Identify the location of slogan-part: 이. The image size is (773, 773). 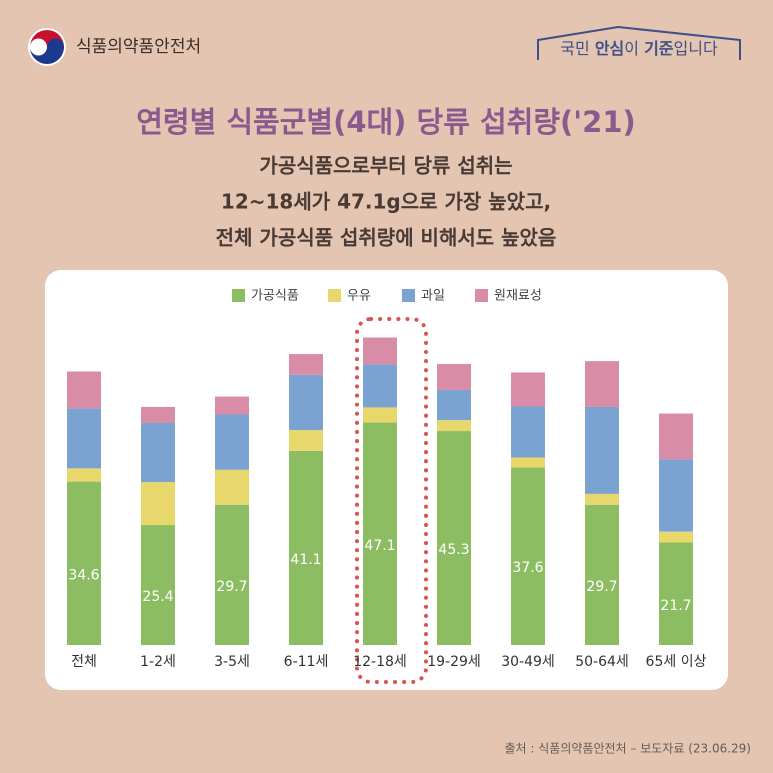
(634, 48).